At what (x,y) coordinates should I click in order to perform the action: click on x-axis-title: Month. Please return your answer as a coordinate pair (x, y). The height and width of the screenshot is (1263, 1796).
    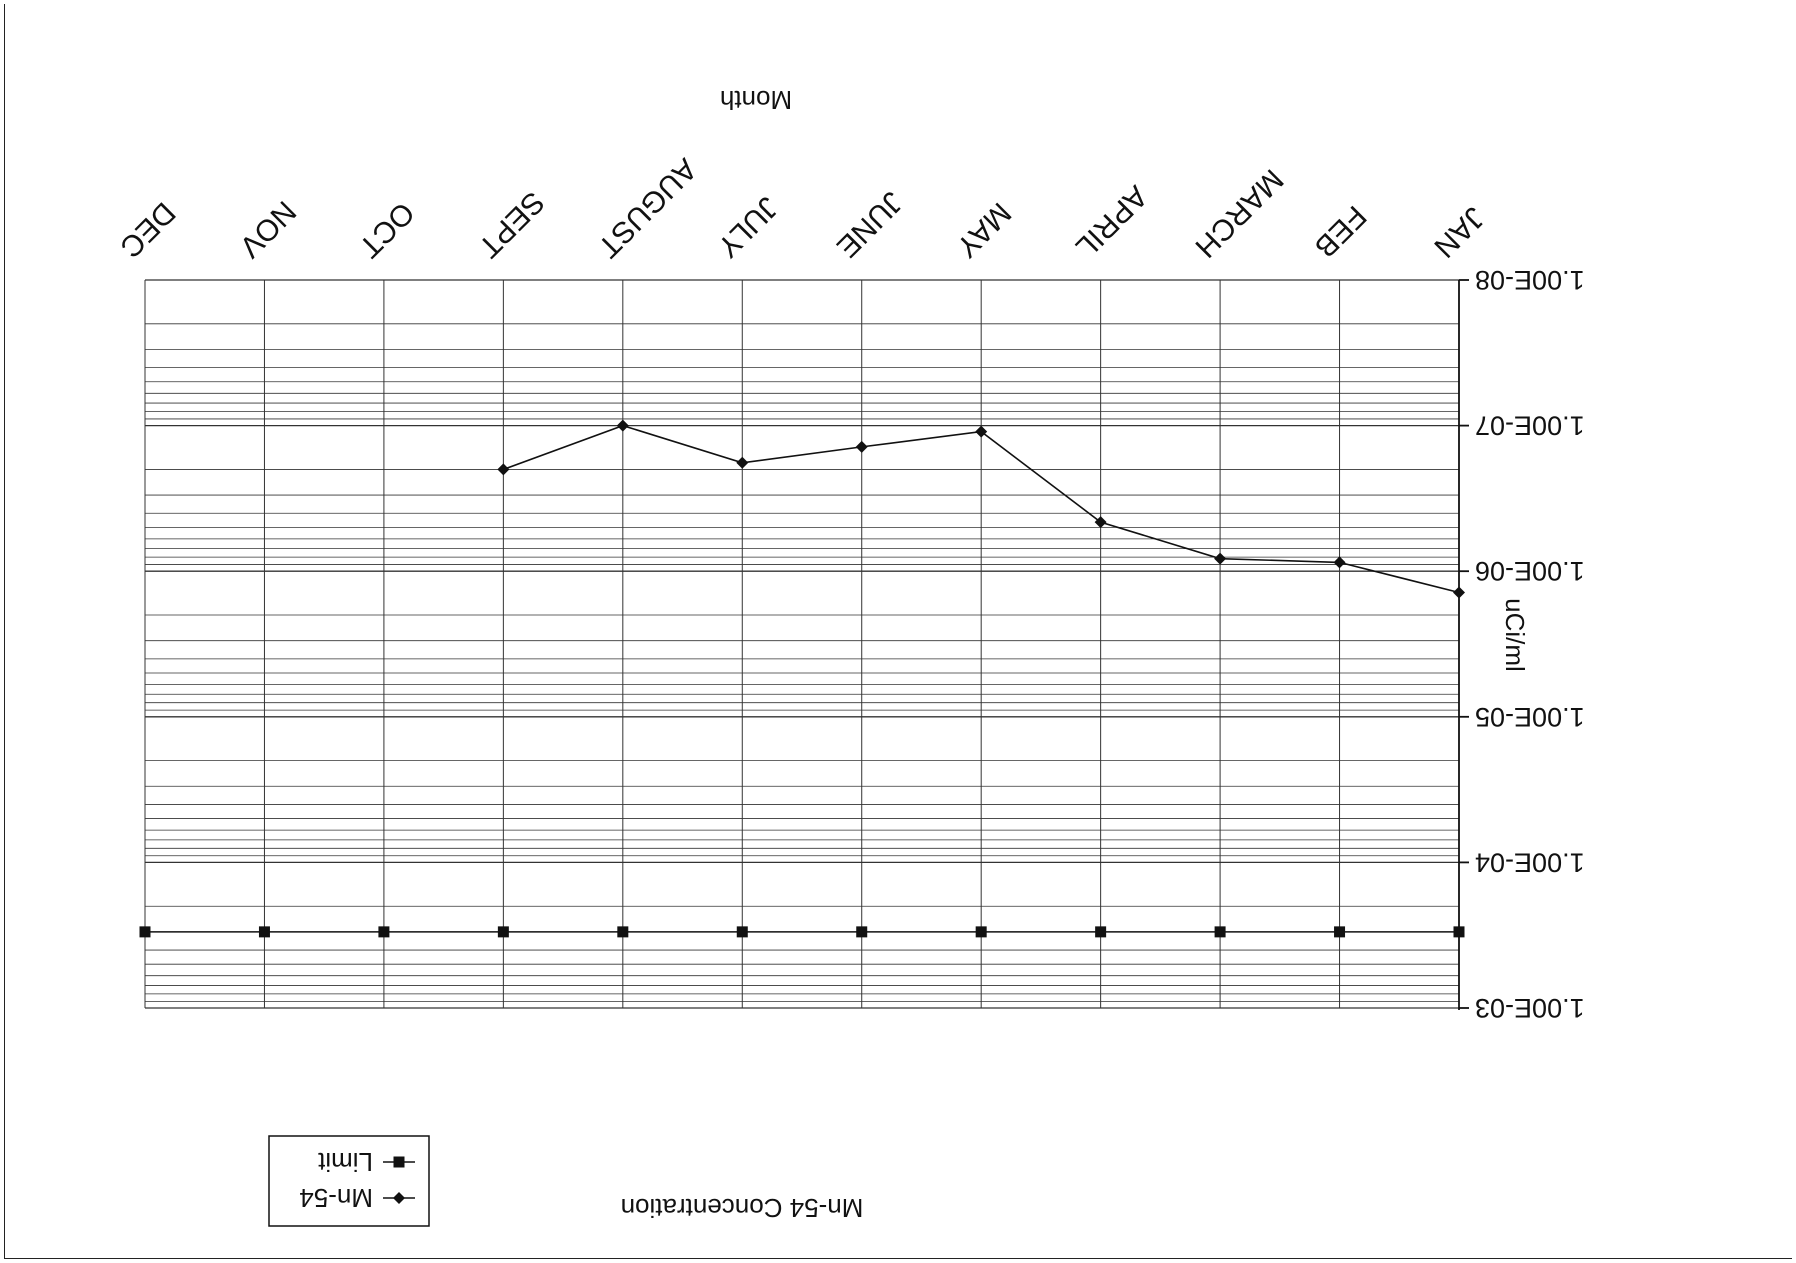
    Looking at the image, I should click on (756, 100).